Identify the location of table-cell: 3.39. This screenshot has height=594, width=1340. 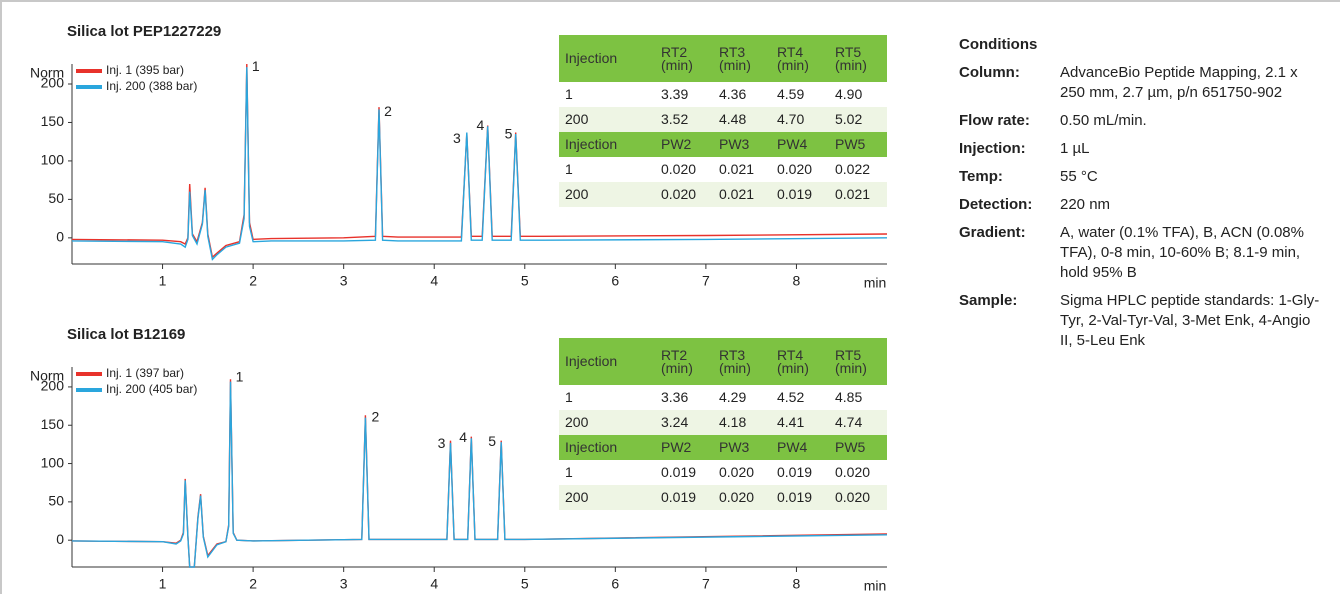
(684, 94).